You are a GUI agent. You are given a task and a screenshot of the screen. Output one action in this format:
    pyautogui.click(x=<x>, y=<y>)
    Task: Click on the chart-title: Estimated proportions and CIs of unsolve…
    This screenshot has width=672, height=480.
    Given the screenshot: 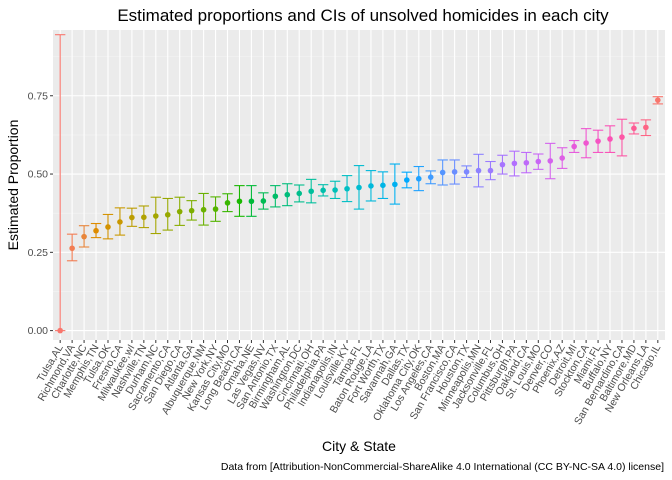 What is the action you would take?
    pyautogui.click(x=363, y=15)
    